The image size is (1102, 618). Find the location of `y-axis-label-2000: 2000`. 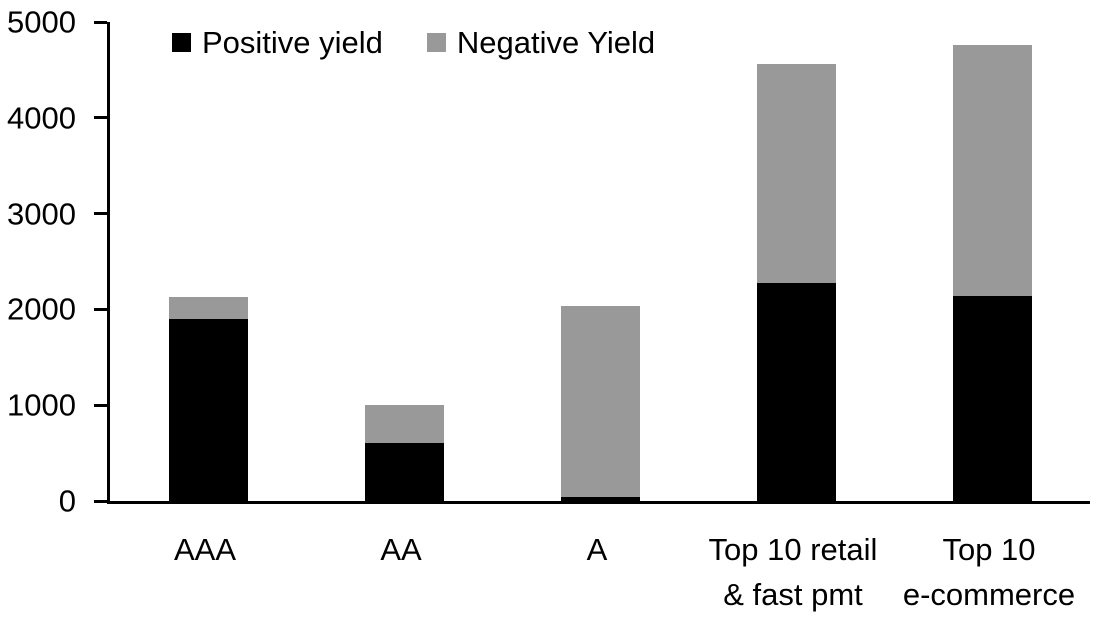

y-axis-label-2000: 2000 is located at coordinates (41, 309).